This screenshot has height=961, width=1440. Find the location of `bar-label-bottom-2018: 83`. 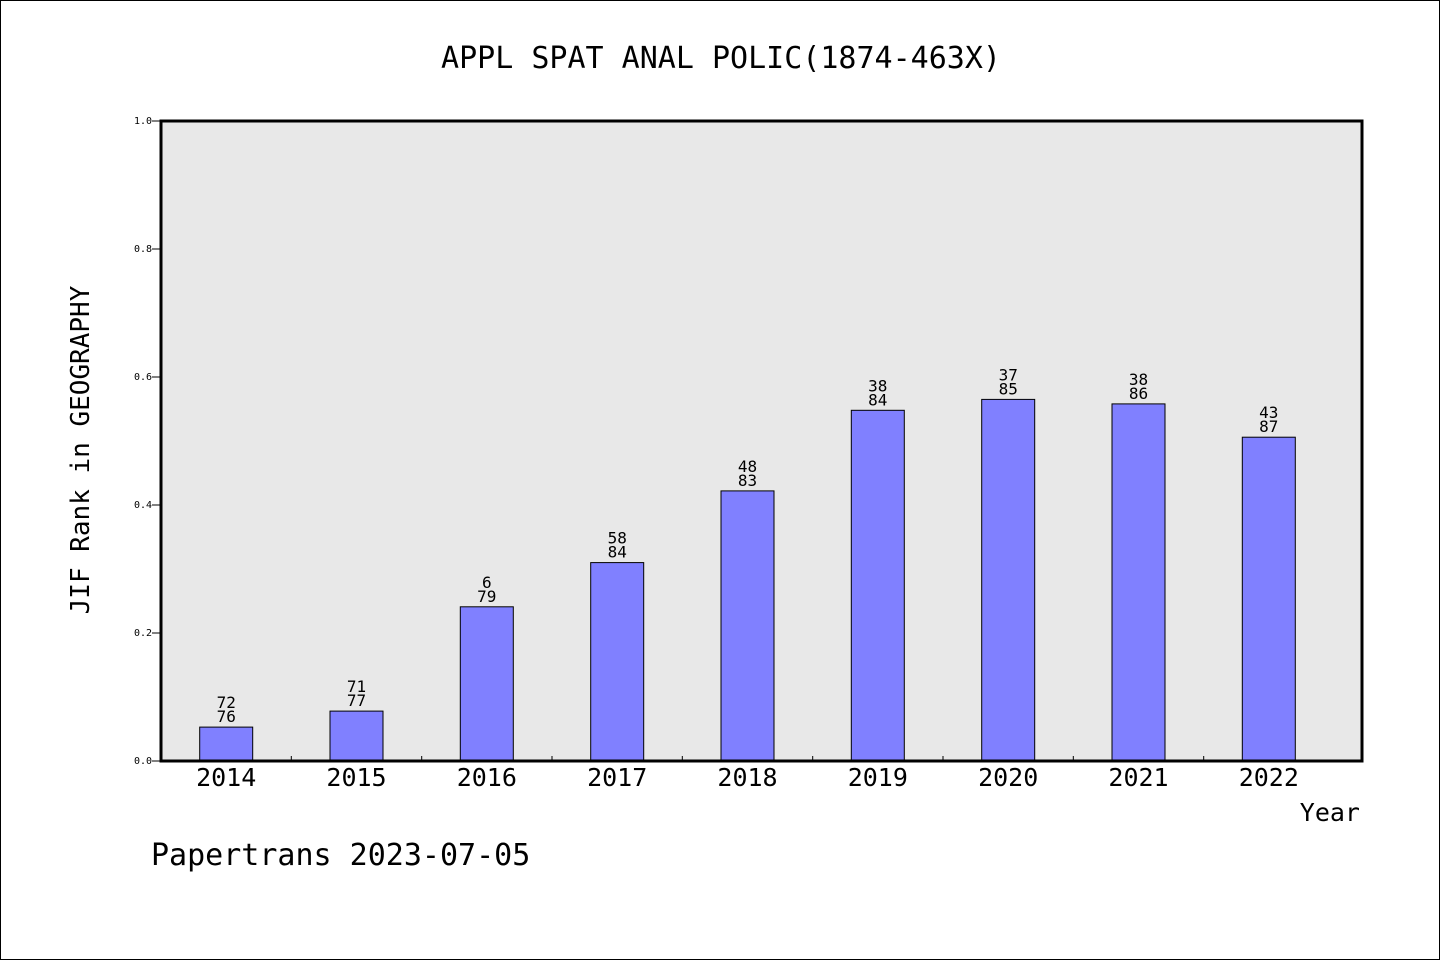

bar-label-bottom-2018: 83 is located at coordinates (747, 480).